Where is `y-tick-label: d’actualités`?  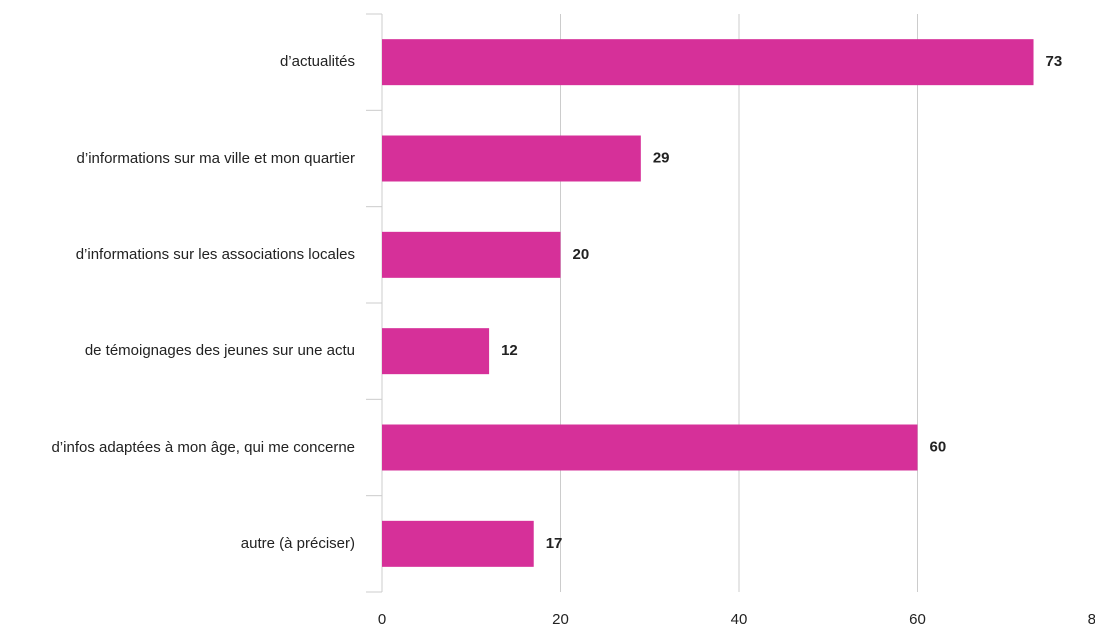
y-tick-label: d’actualités is located at coordinates (317, 62).